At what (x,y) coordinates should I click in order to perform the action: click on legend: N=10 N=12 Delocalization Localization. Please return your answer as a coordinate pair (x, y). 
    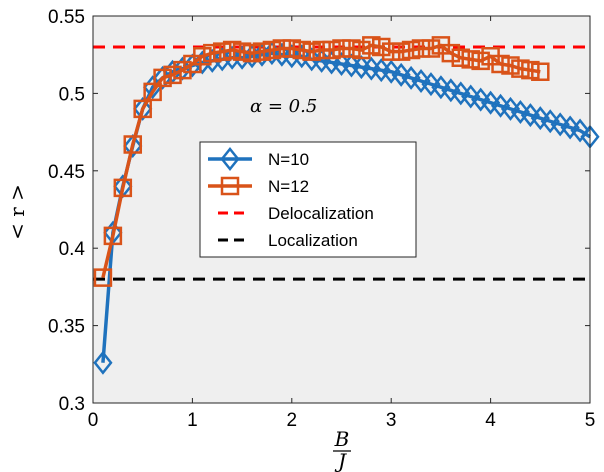
    Looking at the image, I should click on (308, 199).